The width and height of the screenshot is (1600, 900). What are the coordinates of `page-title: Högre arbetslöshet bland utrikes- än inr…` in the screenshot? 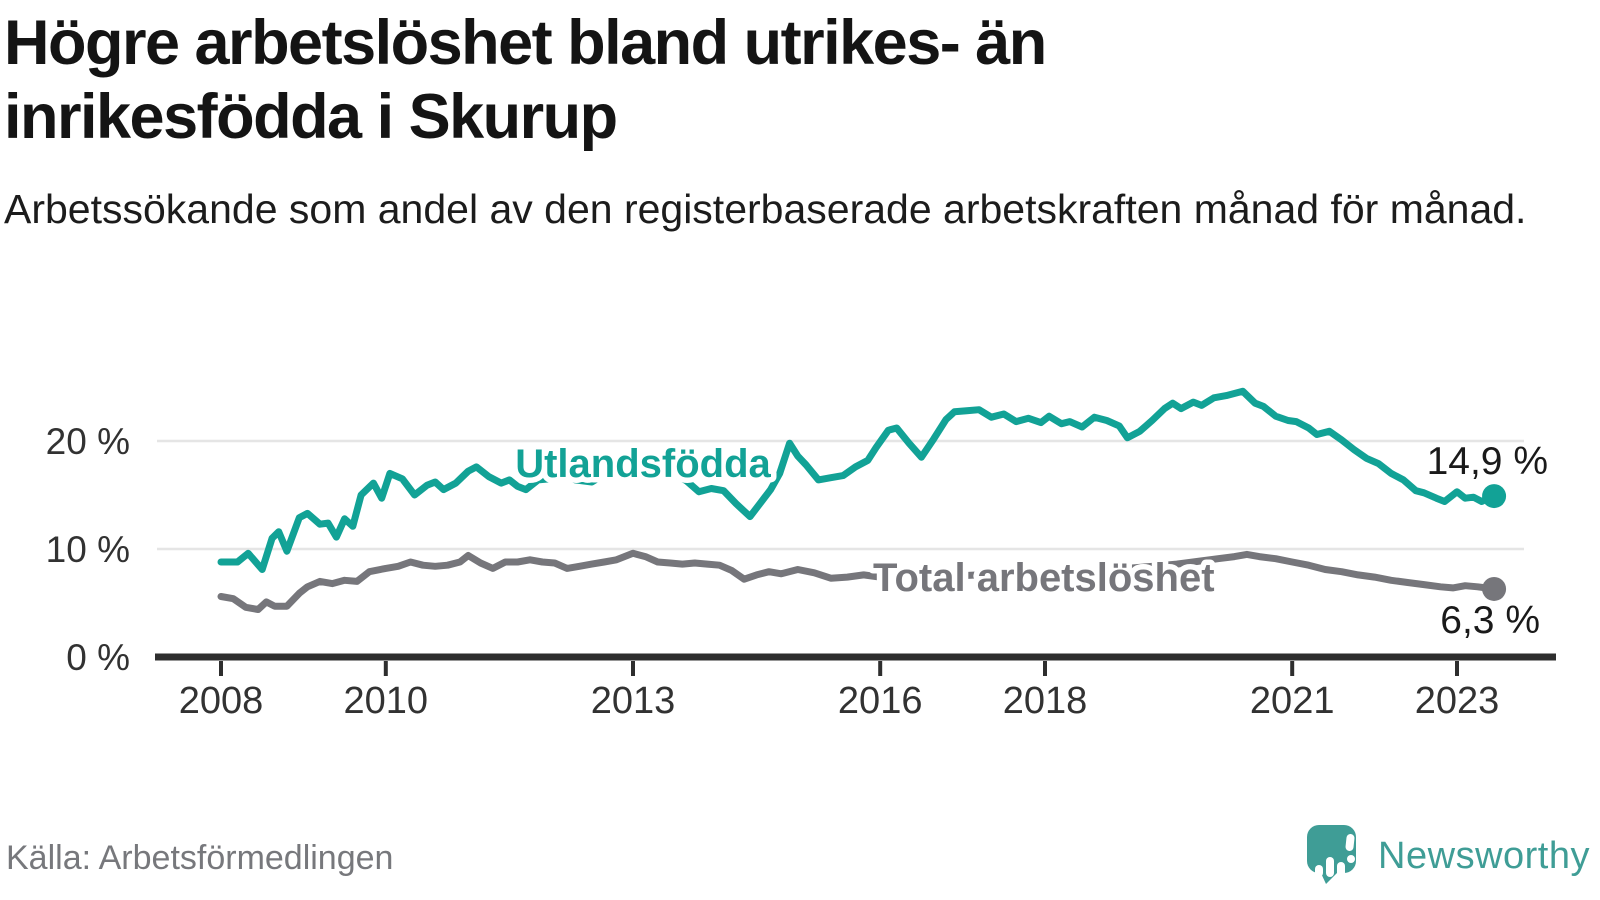 It's located at (525, 80).